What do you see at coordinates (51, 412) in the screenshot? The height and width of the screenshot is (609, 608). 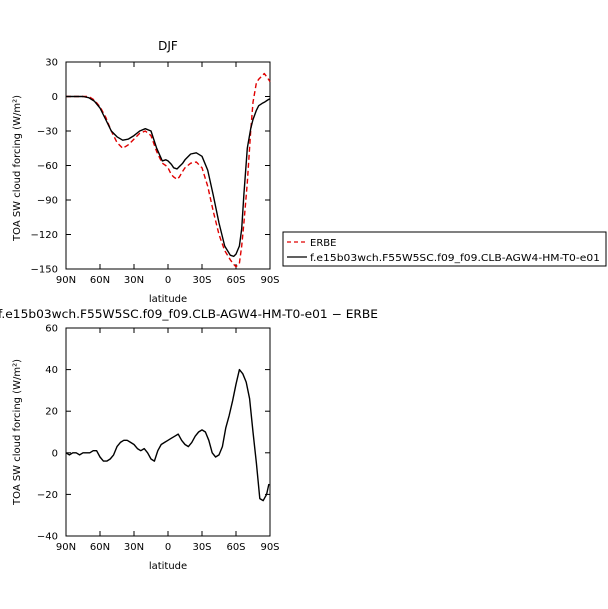 I see `bottom-y-tick-label: 20` at bounding box center [51, 412].